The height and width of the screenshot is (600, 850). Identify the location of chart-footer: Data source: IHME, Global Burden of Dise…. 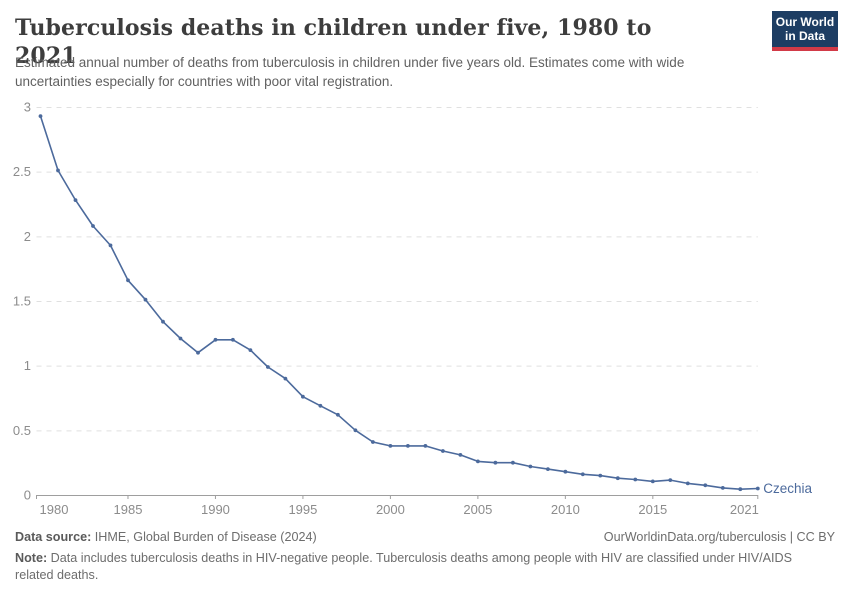
(425, 556).